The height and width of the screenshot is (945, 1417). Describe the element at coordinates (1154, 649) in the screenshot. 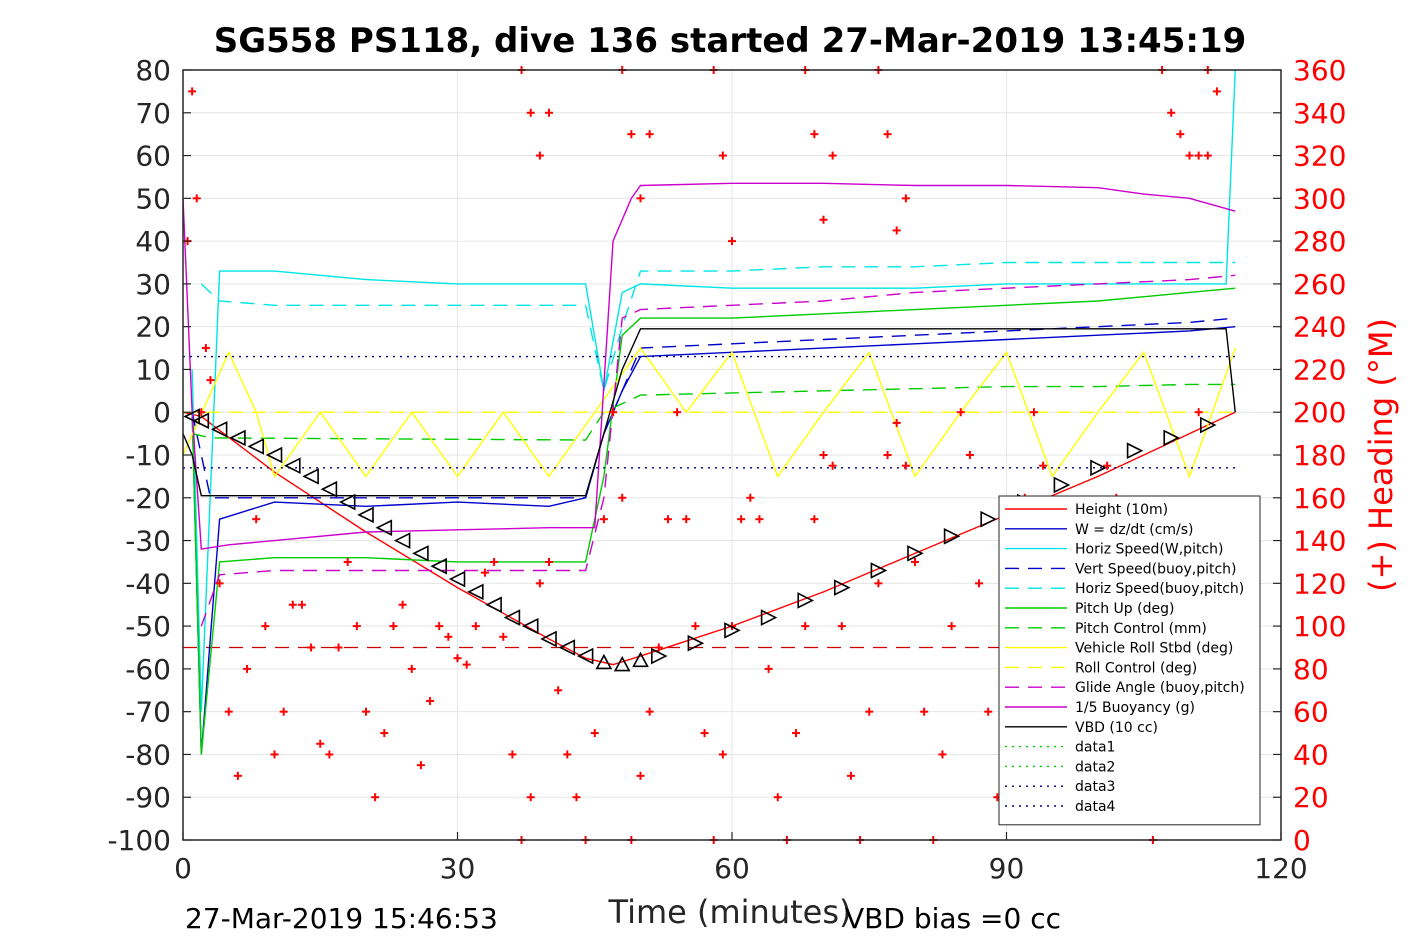

I see `legend-entry: Vehicle Roll Stbd (deg)` at that location.